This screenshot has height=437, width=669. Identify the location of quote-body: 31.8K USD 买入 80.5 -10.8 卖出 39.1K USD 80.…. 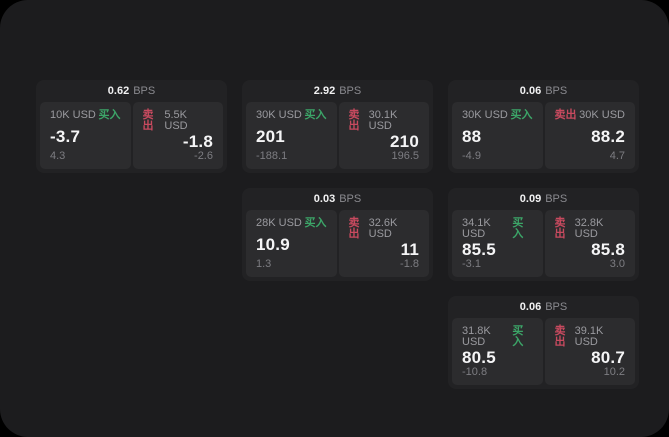
(543, 353).